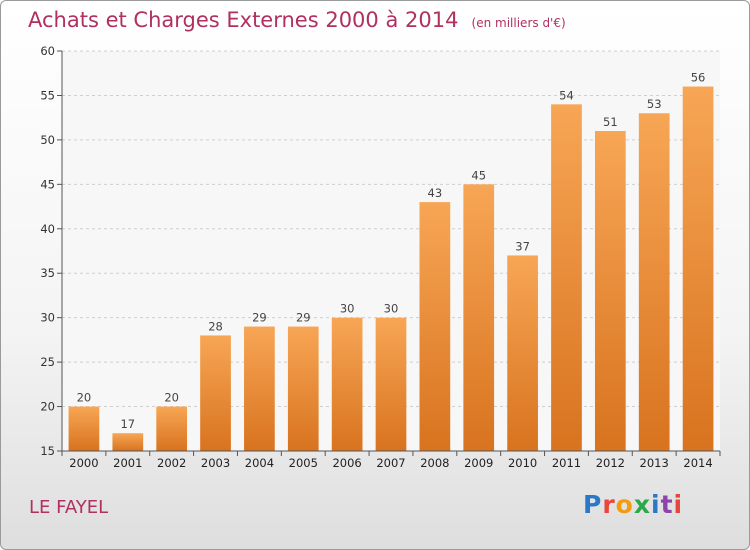  What do you see at coordinates (610, 463) in the screenshot?
I see `x-tick-label: 2012` at bounding box center [610, 463].